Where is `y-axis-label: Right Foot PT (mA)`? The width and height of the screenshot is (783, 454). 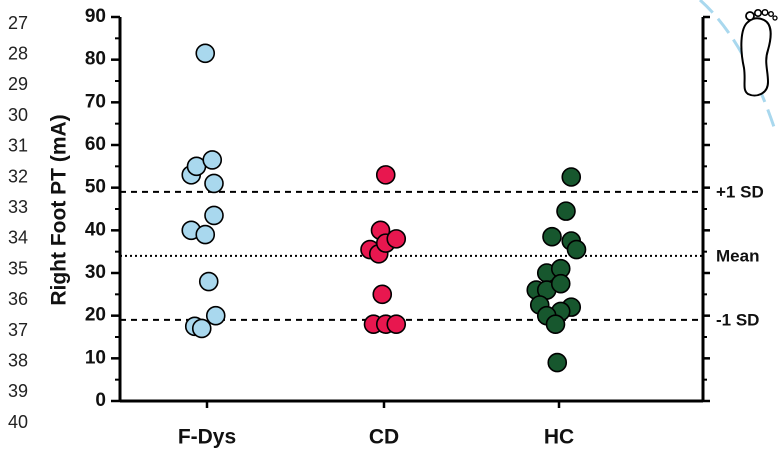 y-axis-label: Right Foot PT (mA) is located at coordinates (59, 209).